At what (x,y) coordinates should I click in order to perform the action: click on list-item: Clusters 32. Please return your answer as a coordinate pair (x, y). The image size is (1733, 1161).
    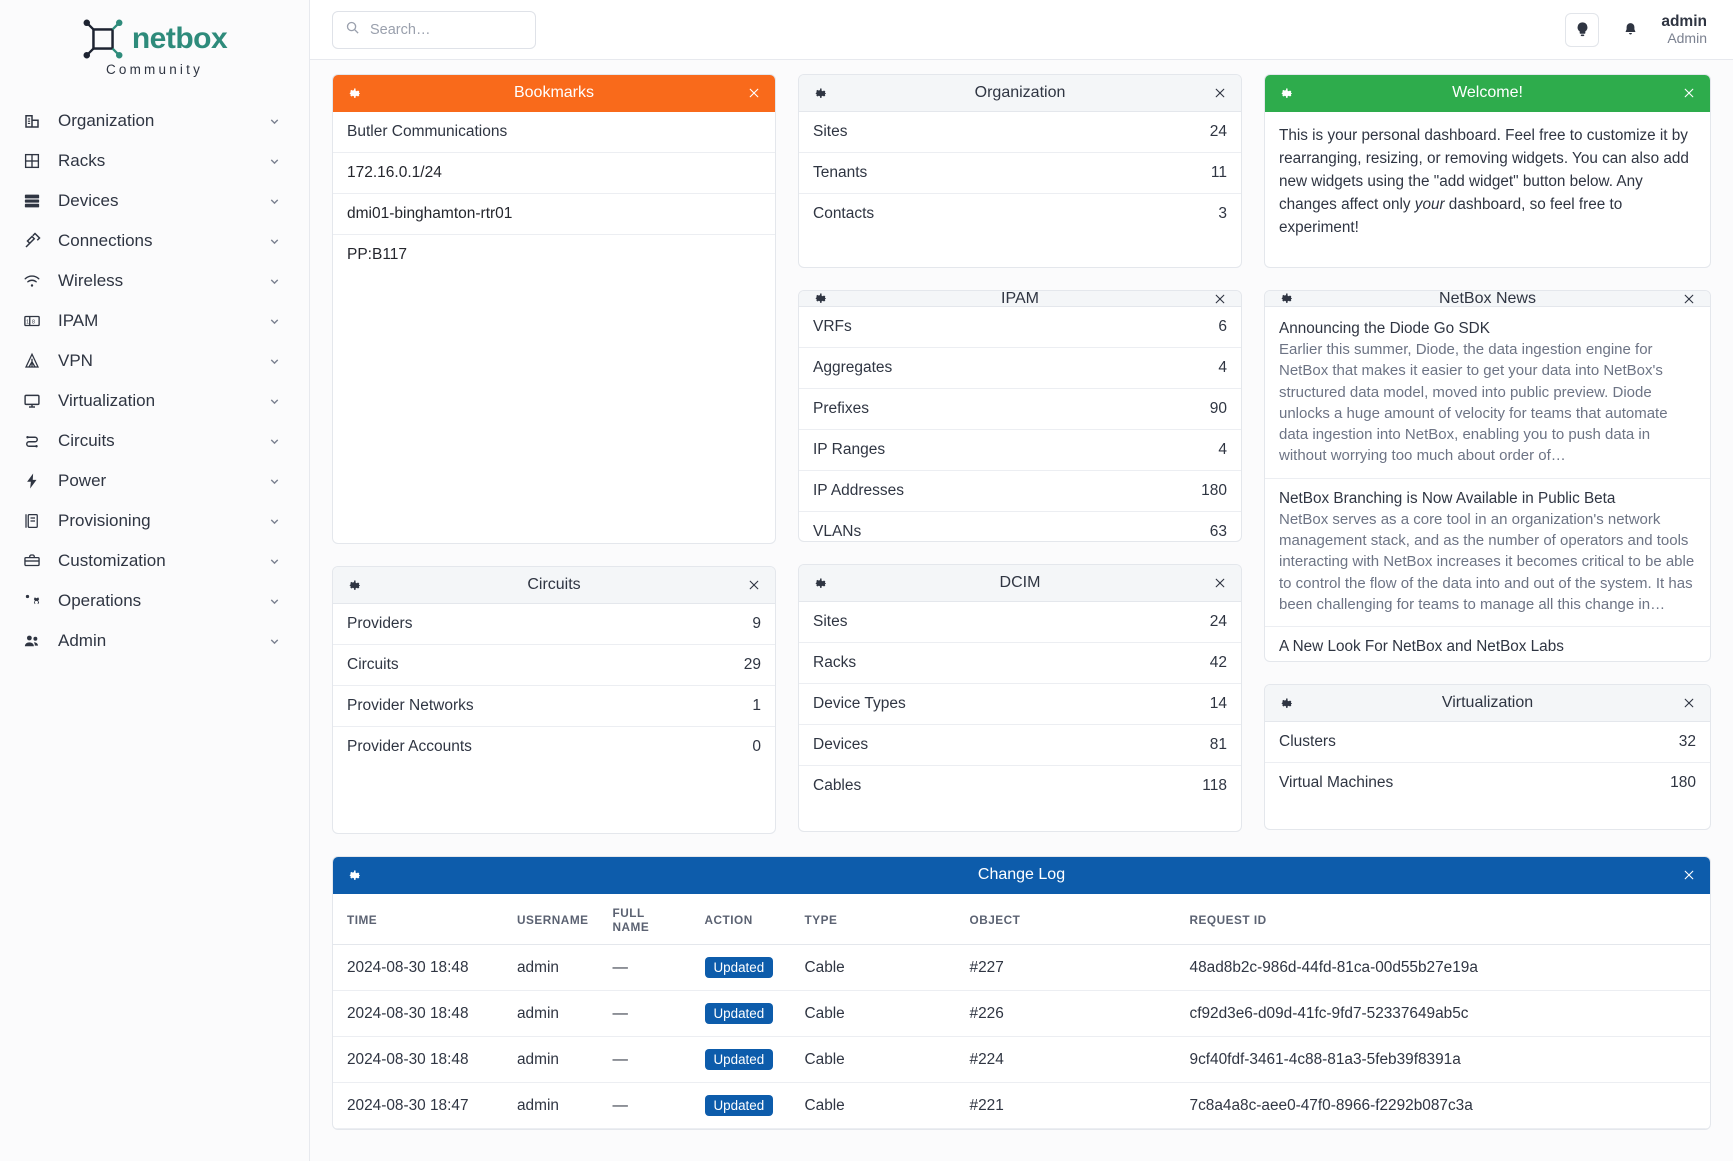
    Looking at the image, I should click on (1487, 742).